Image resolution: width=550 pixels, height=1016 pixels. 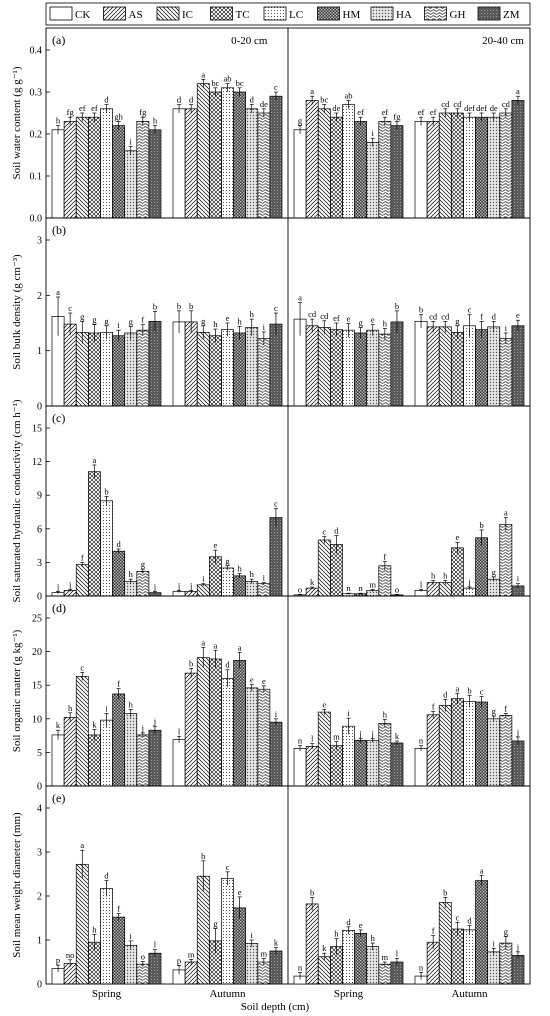 What do you see at coordinates (71, 112) in the screenshot?
I see `significance-letter: fg` at bounding box center [71, 112].